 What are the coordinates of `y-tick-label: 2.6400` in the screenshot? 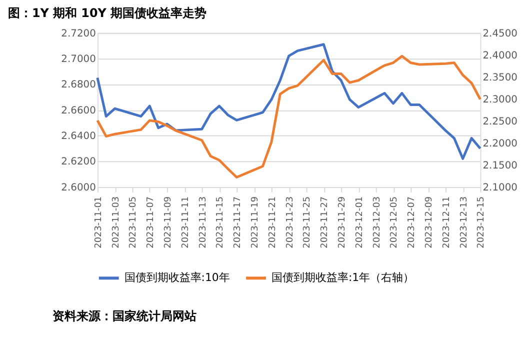 It's located at (78, 136).